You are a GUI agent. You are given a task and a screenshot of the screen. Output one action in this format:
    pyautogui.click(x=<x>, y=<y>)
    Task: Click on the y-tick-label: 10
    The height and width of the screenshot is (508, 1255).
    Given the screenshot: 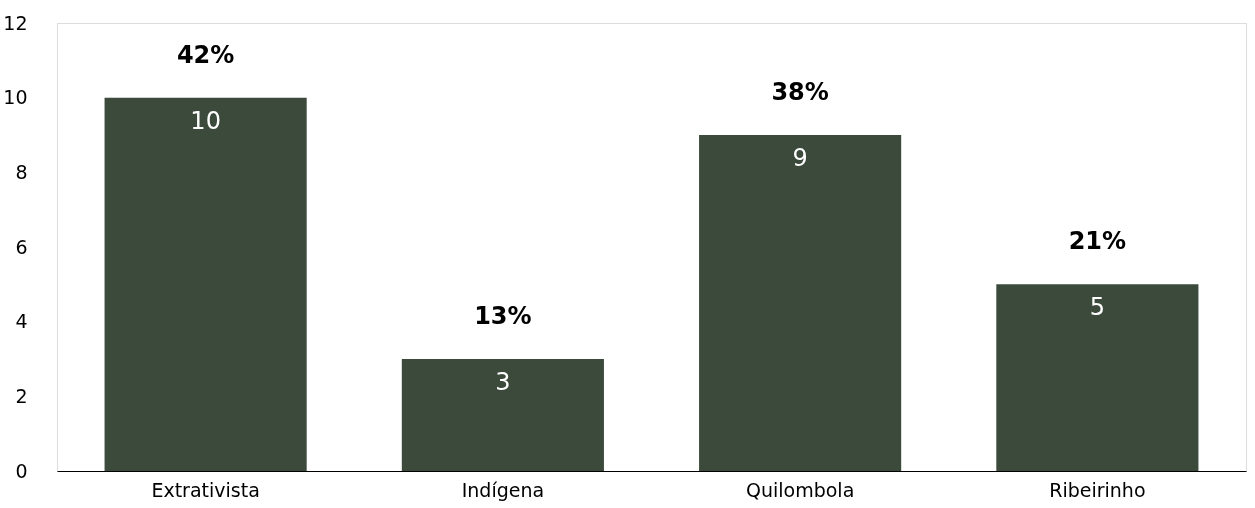 What is the action you would take?
    pyautogui.click(x=15, y=97)
    